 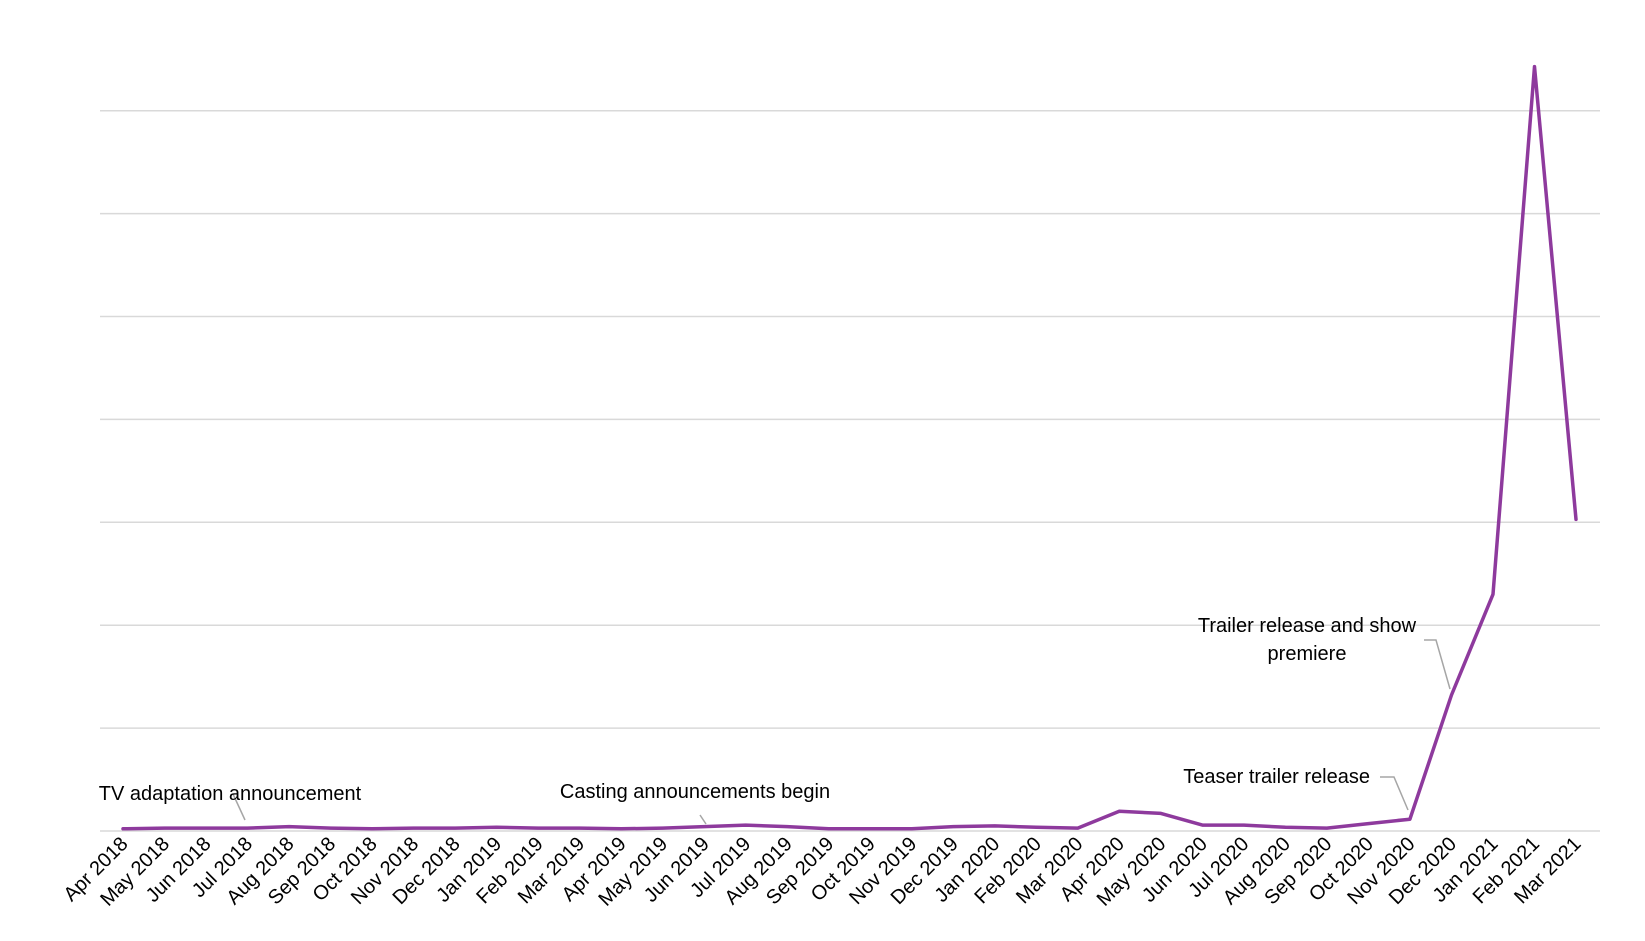 I want to click on annotation-line: Teaser trailer release, so click(x=1276, y=777).